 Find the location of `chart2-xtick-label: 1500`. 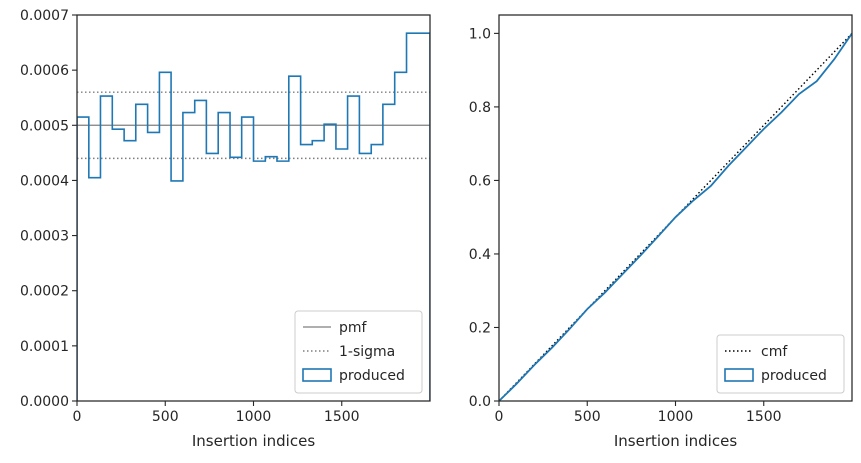

chart2-xtick-label: 1500 is located at coordinates (764, 417).